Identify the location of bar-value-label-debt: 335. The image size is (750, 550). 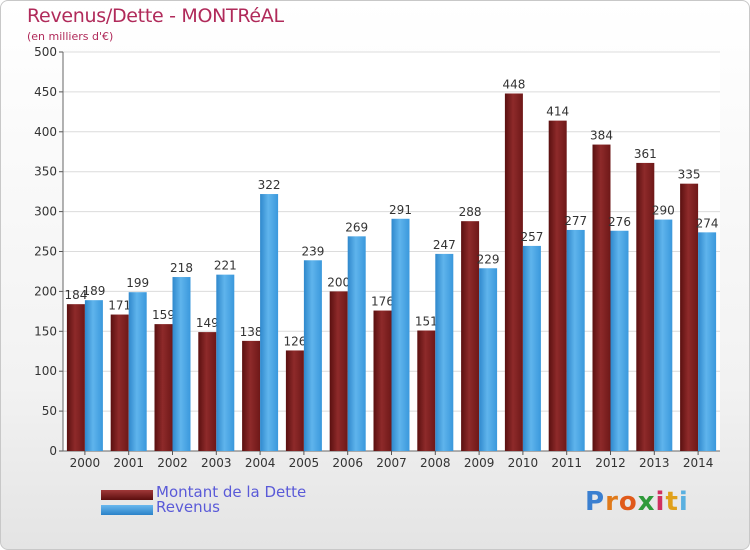
(689, 175).